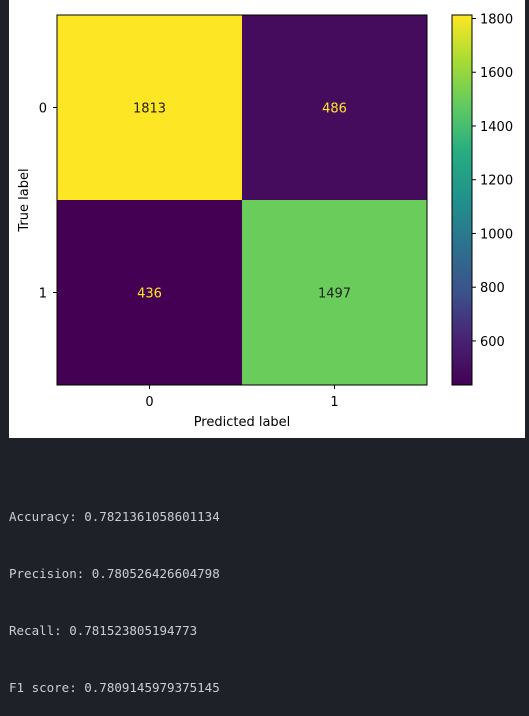 The width and height of the screenshot is (529, 716). Describe the element at coordinates (492, 288) in the screenshot. I see `colorbar-tick-label: 800` at that location.